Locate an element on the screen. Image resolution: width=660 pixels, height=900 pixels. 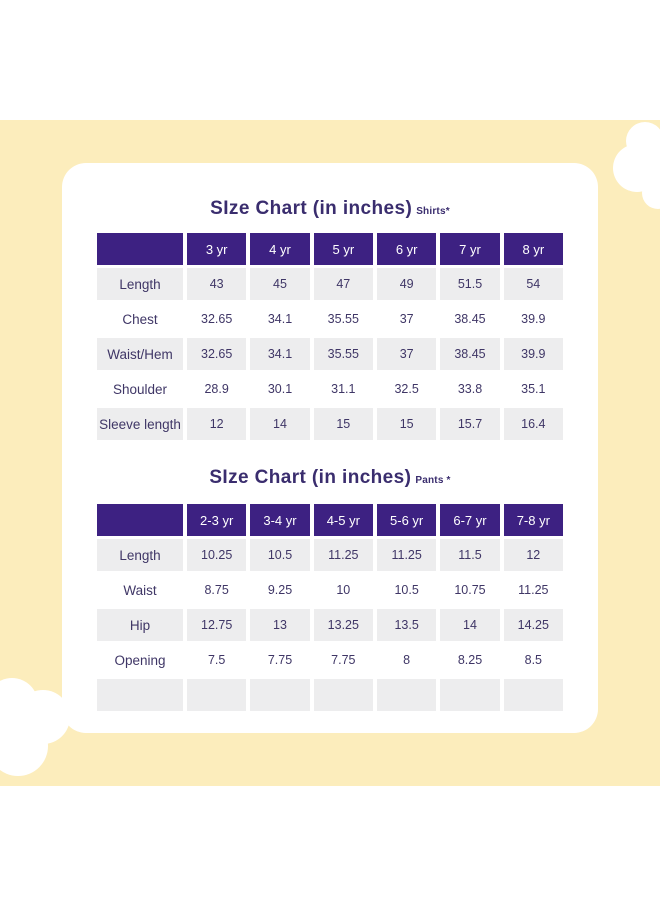
value-cell: 51.5 is located at coordinates (470, 284).